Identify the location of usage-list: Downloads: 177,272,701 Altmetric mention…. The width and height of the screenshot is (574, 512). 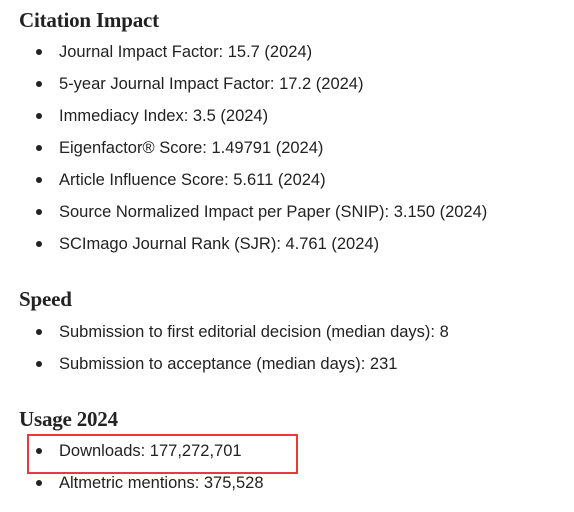
(294, 467).